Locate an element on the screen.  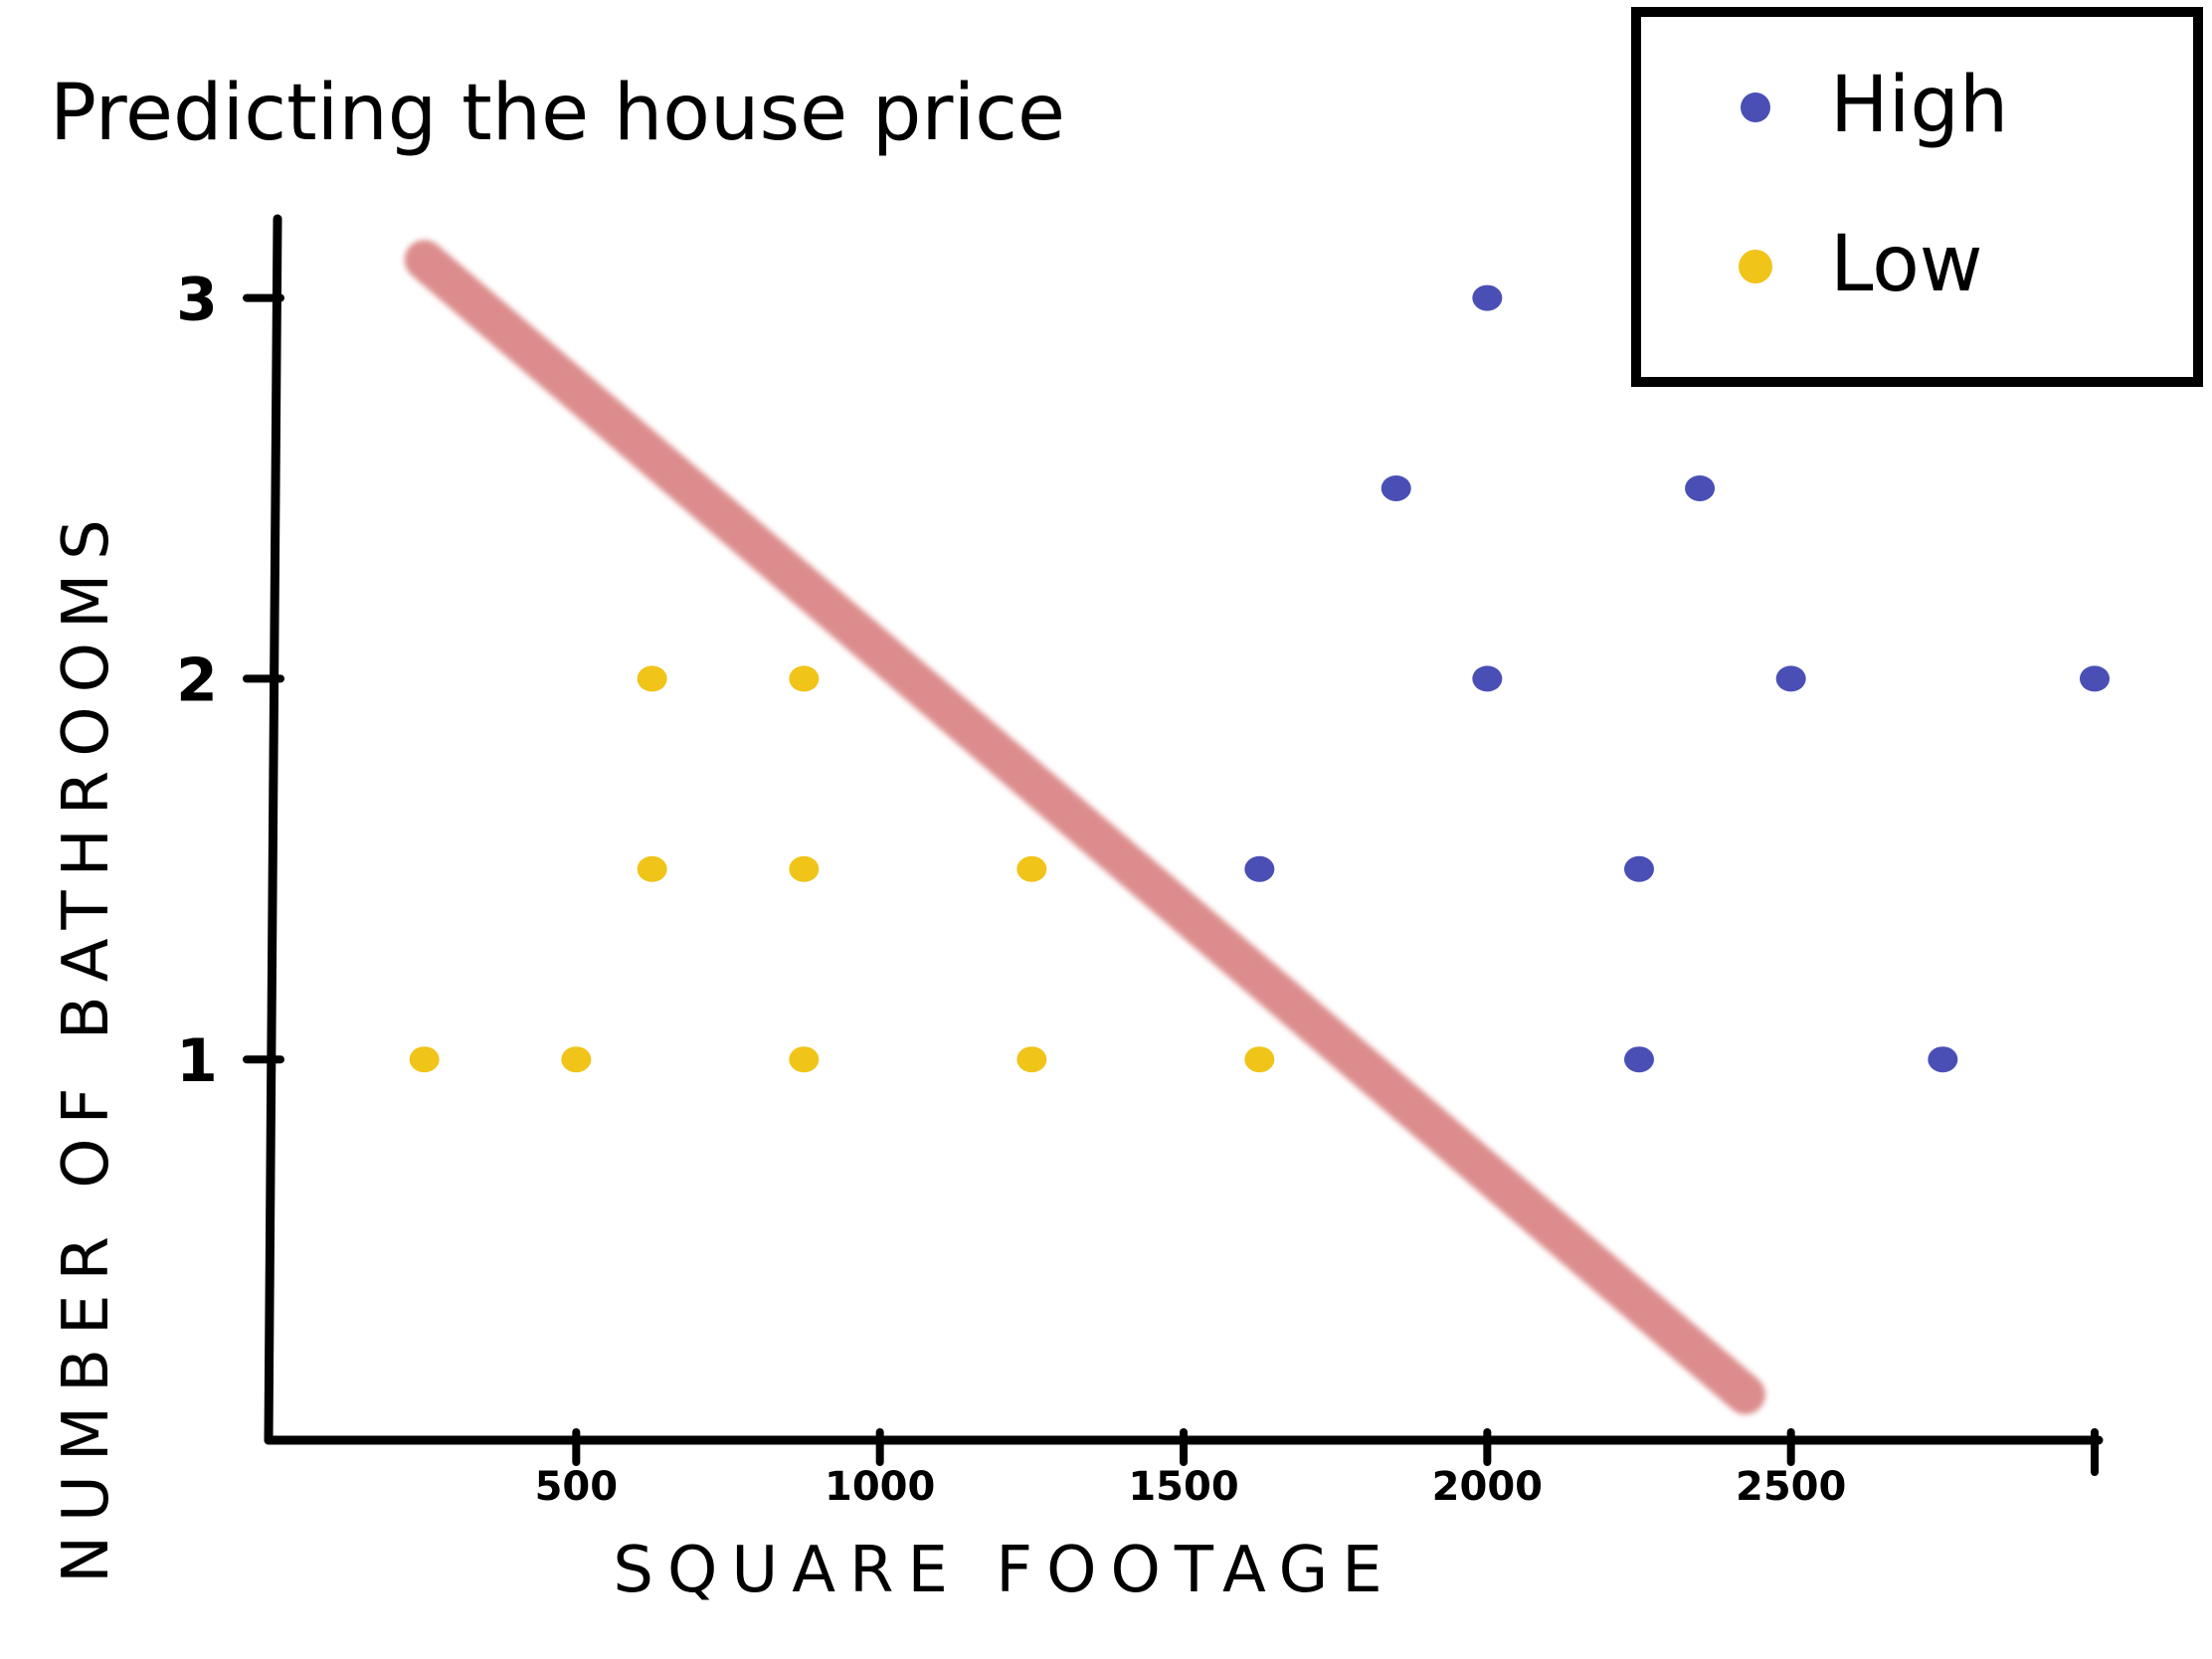
x-tick-label: 500 is located at coordinates (577, 1487).